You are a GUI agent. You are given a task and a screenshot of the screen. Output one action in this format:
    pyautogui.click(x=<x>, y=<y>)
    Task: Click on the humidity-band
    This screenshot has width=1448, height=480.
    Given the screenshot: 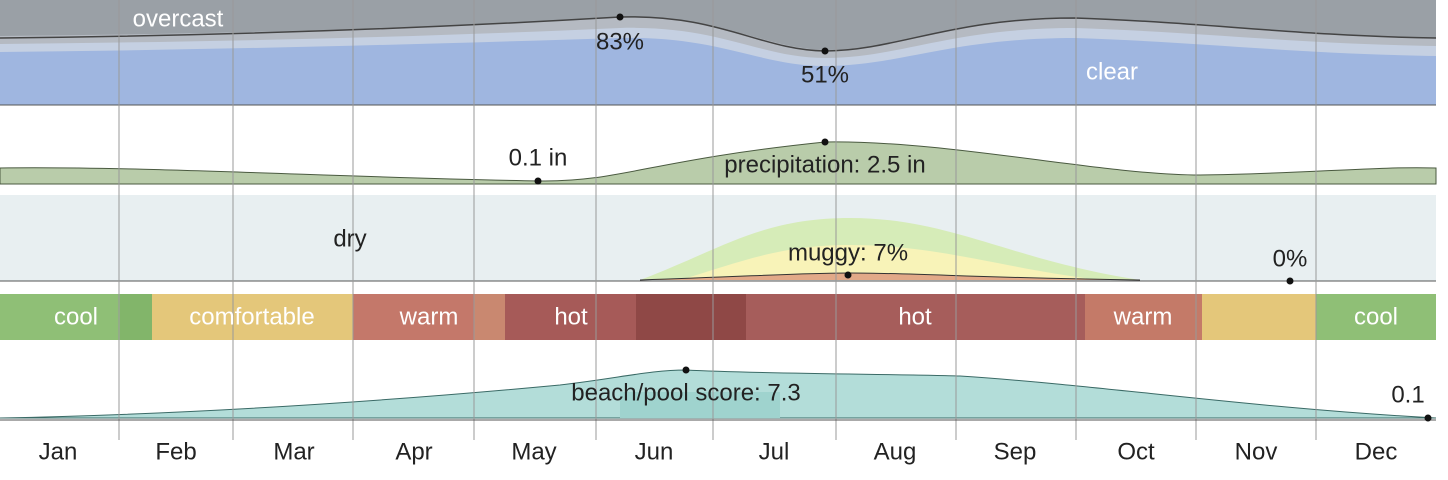 What is the action you would take?
    pyautogui.click(x=890, y=262)
    